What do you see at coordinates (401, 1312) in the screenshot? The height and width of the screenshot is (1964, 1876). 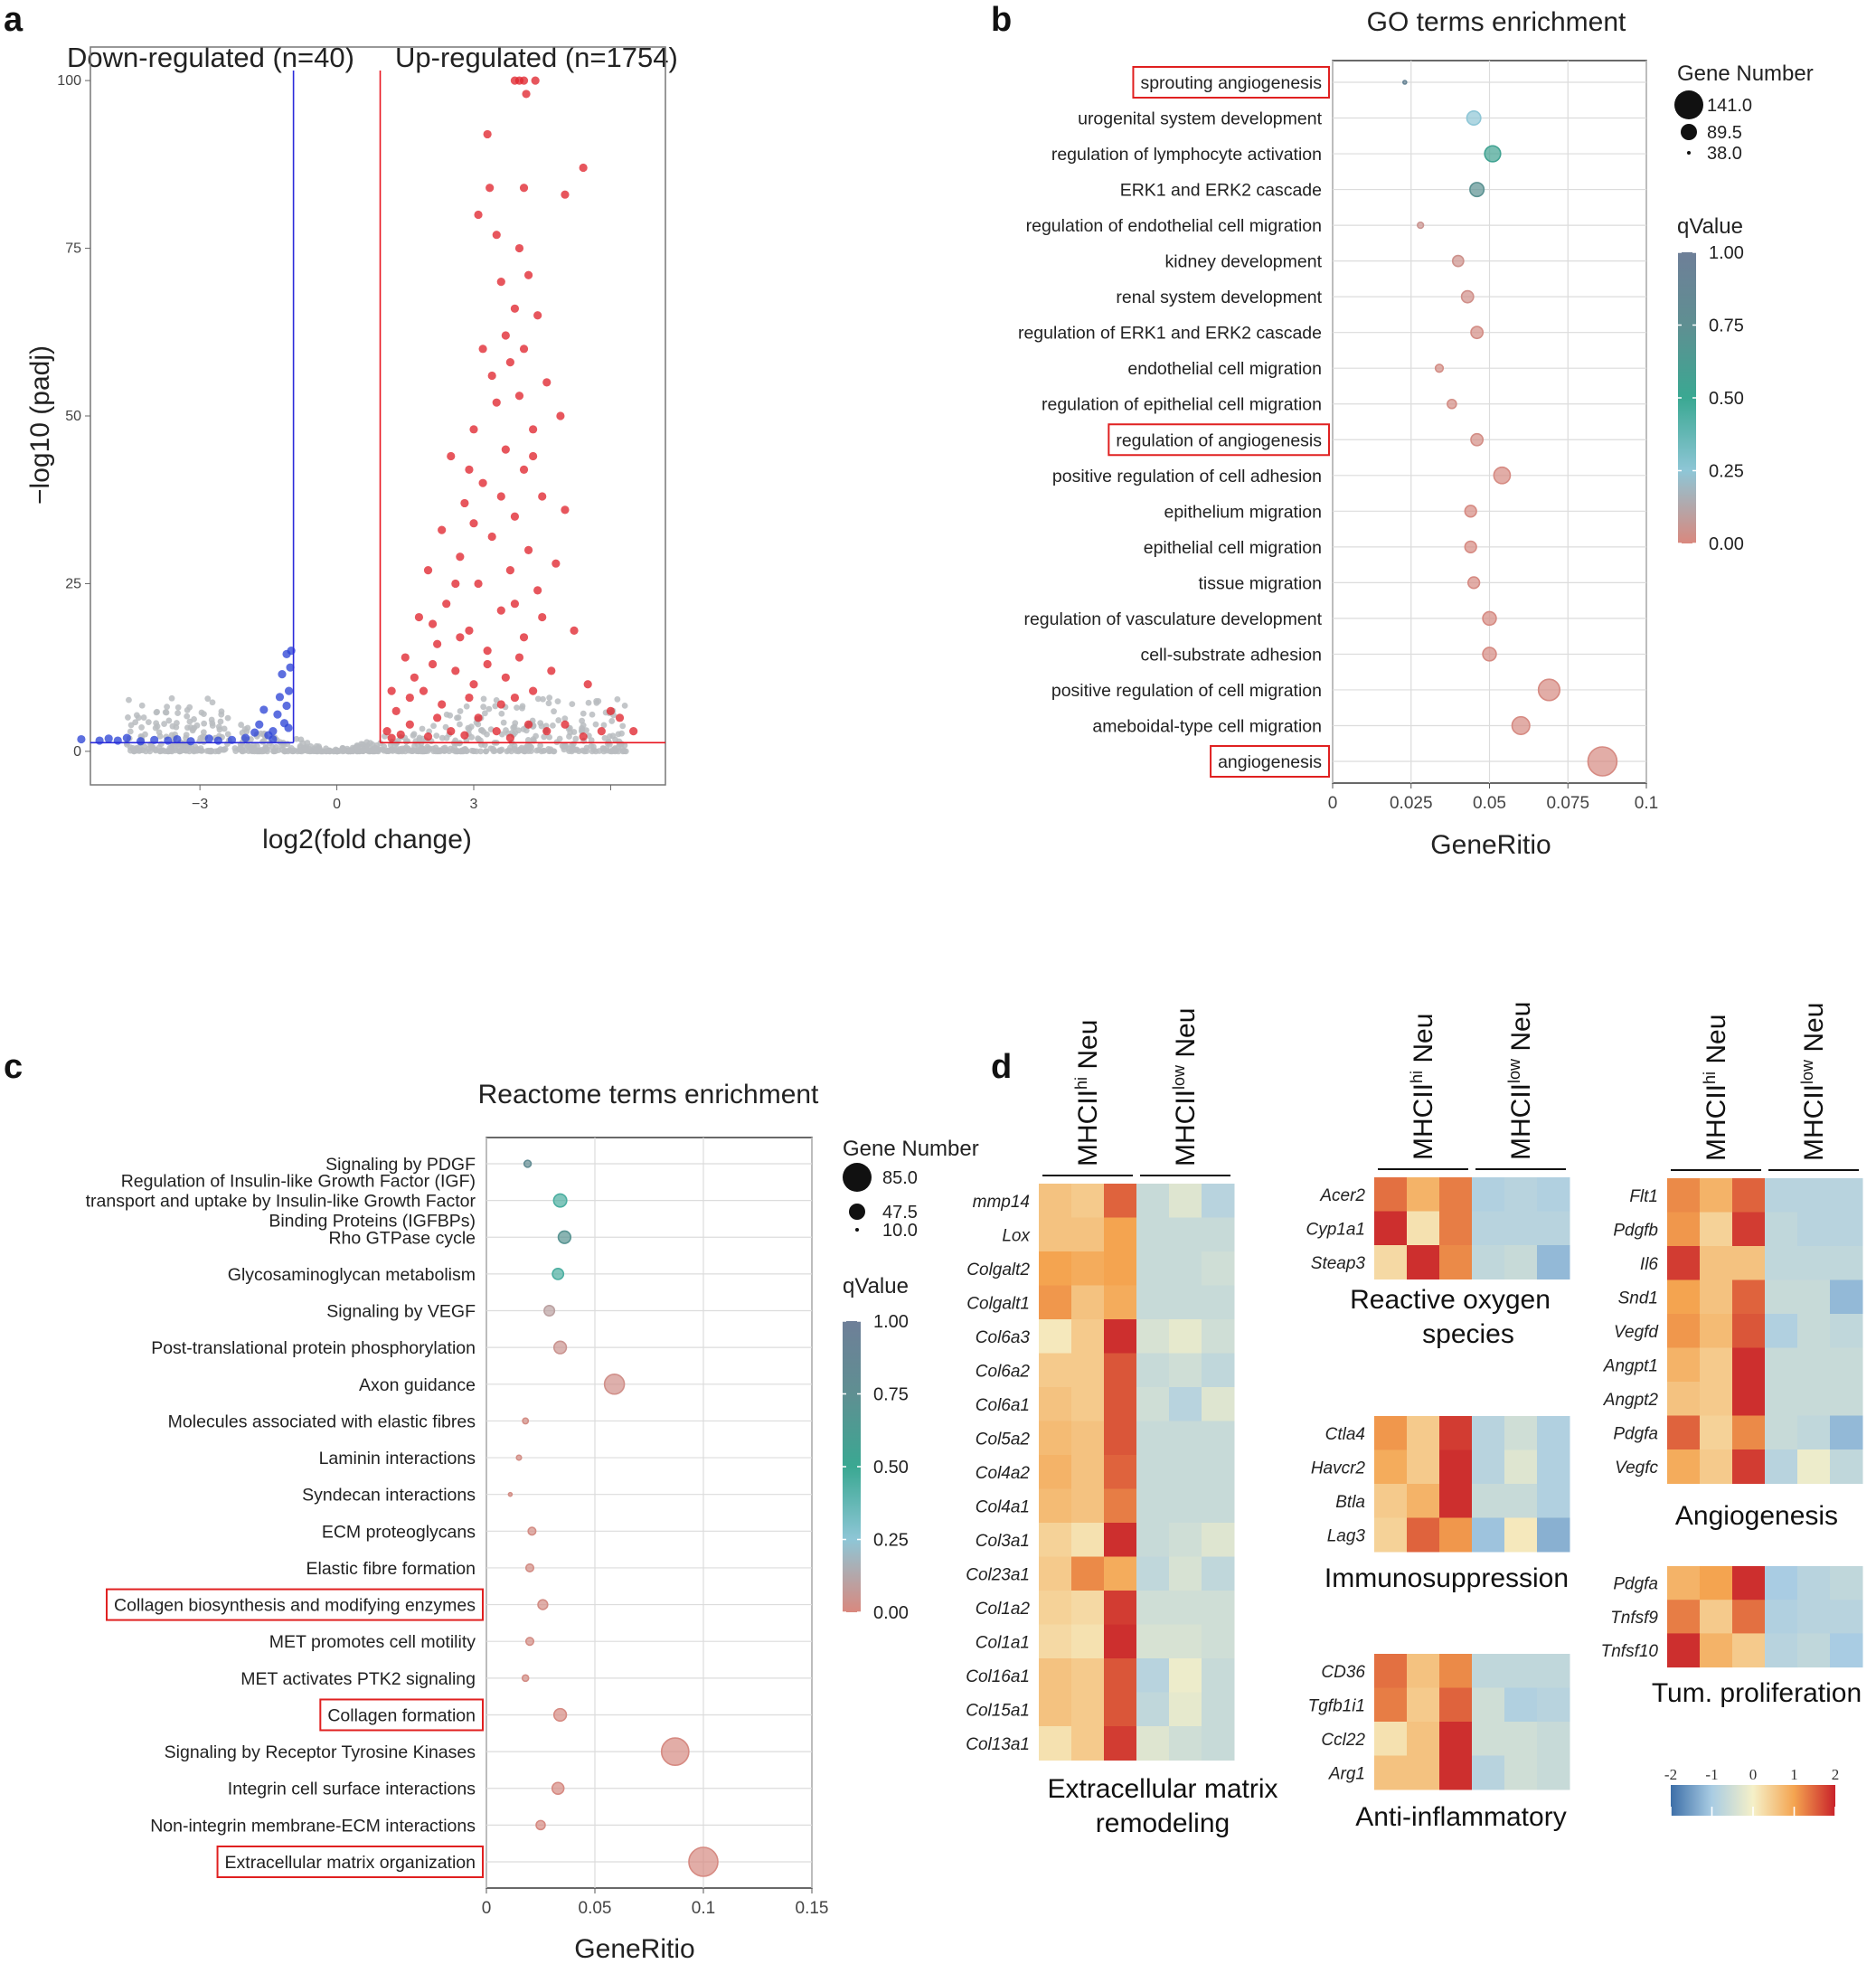 I see `reactome-term-label: Signaling by VEGF` at bounding box center [401, 1312].